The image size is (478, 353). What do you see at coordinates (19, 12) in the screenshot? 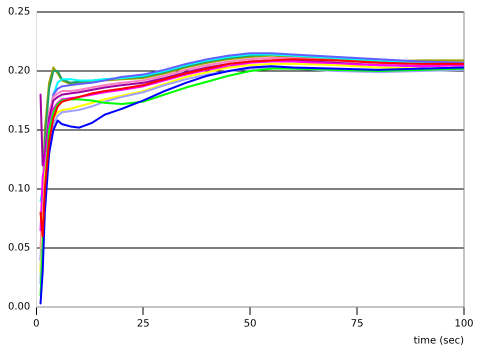
I see `y-tick-label: 0.25` at bounding box center [19, 12].